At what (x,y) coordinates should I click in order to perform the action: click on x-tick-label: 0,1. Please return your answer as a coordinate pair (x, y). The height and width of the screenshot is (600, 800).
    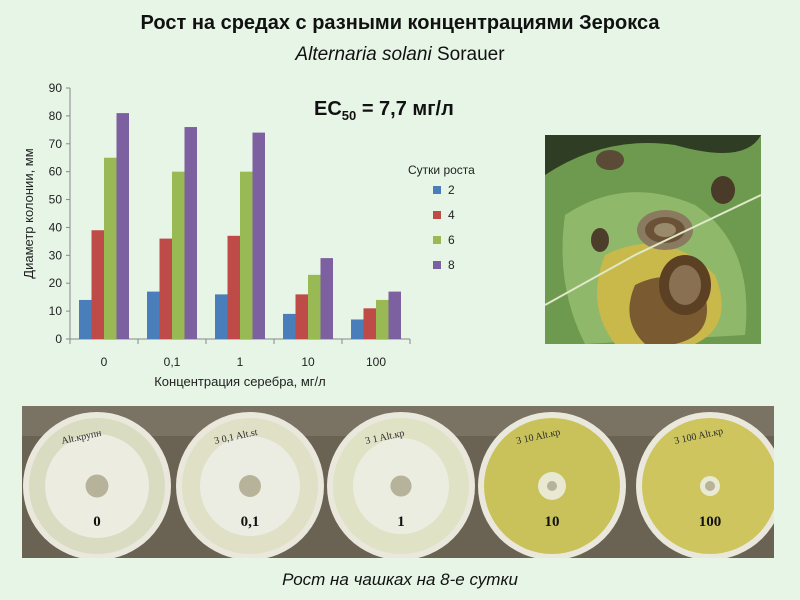
    Looking at the image, I should click on (172, 362).